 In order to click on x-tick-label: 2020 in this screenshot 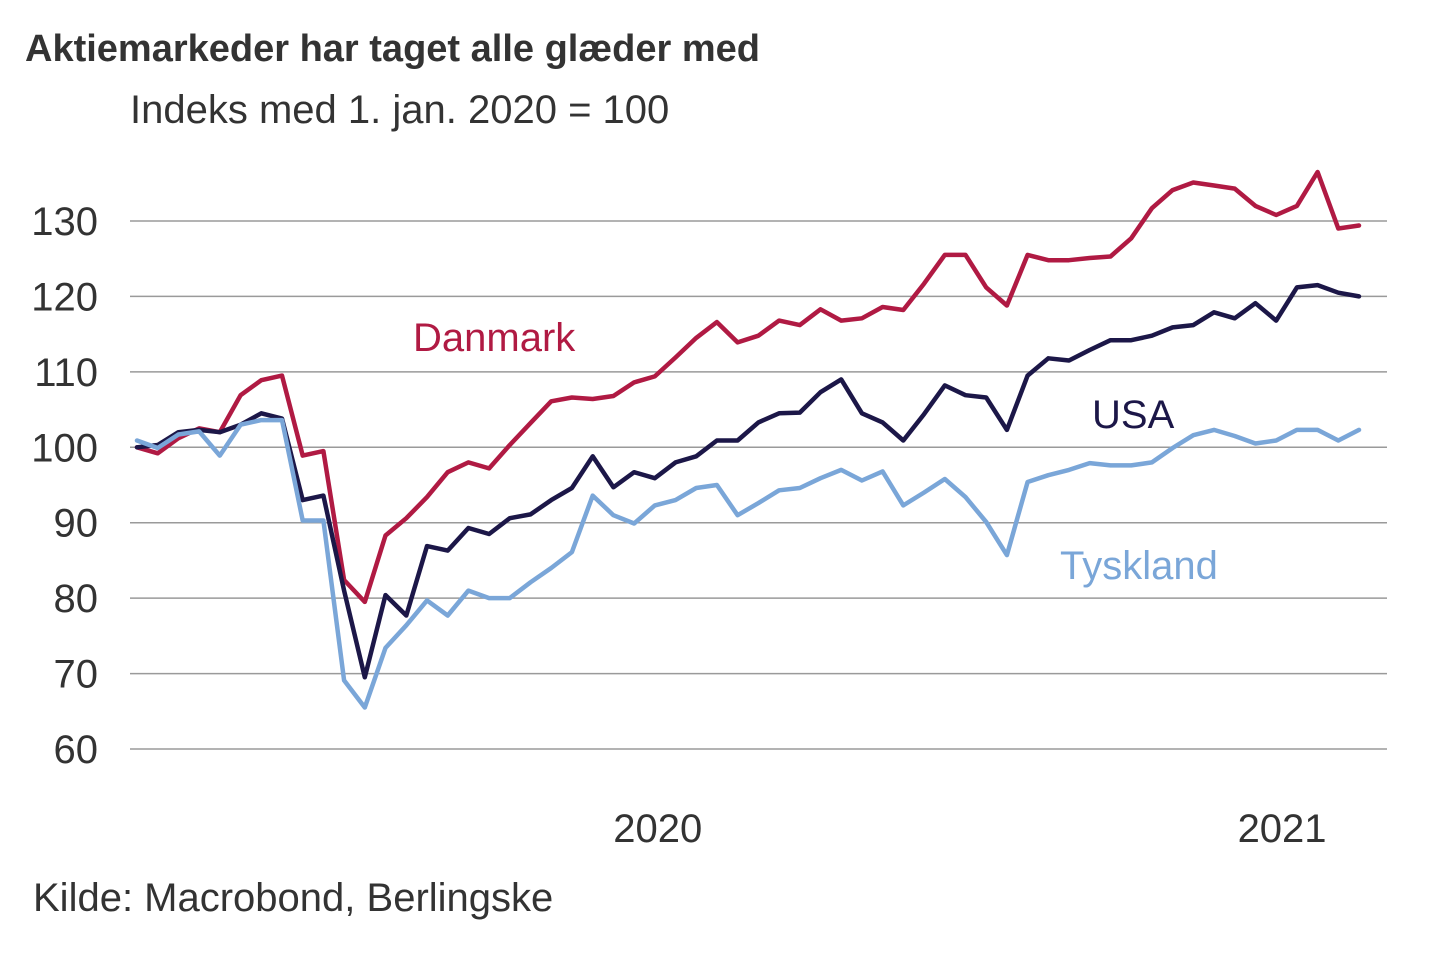, I will do `click(657, 829)`.